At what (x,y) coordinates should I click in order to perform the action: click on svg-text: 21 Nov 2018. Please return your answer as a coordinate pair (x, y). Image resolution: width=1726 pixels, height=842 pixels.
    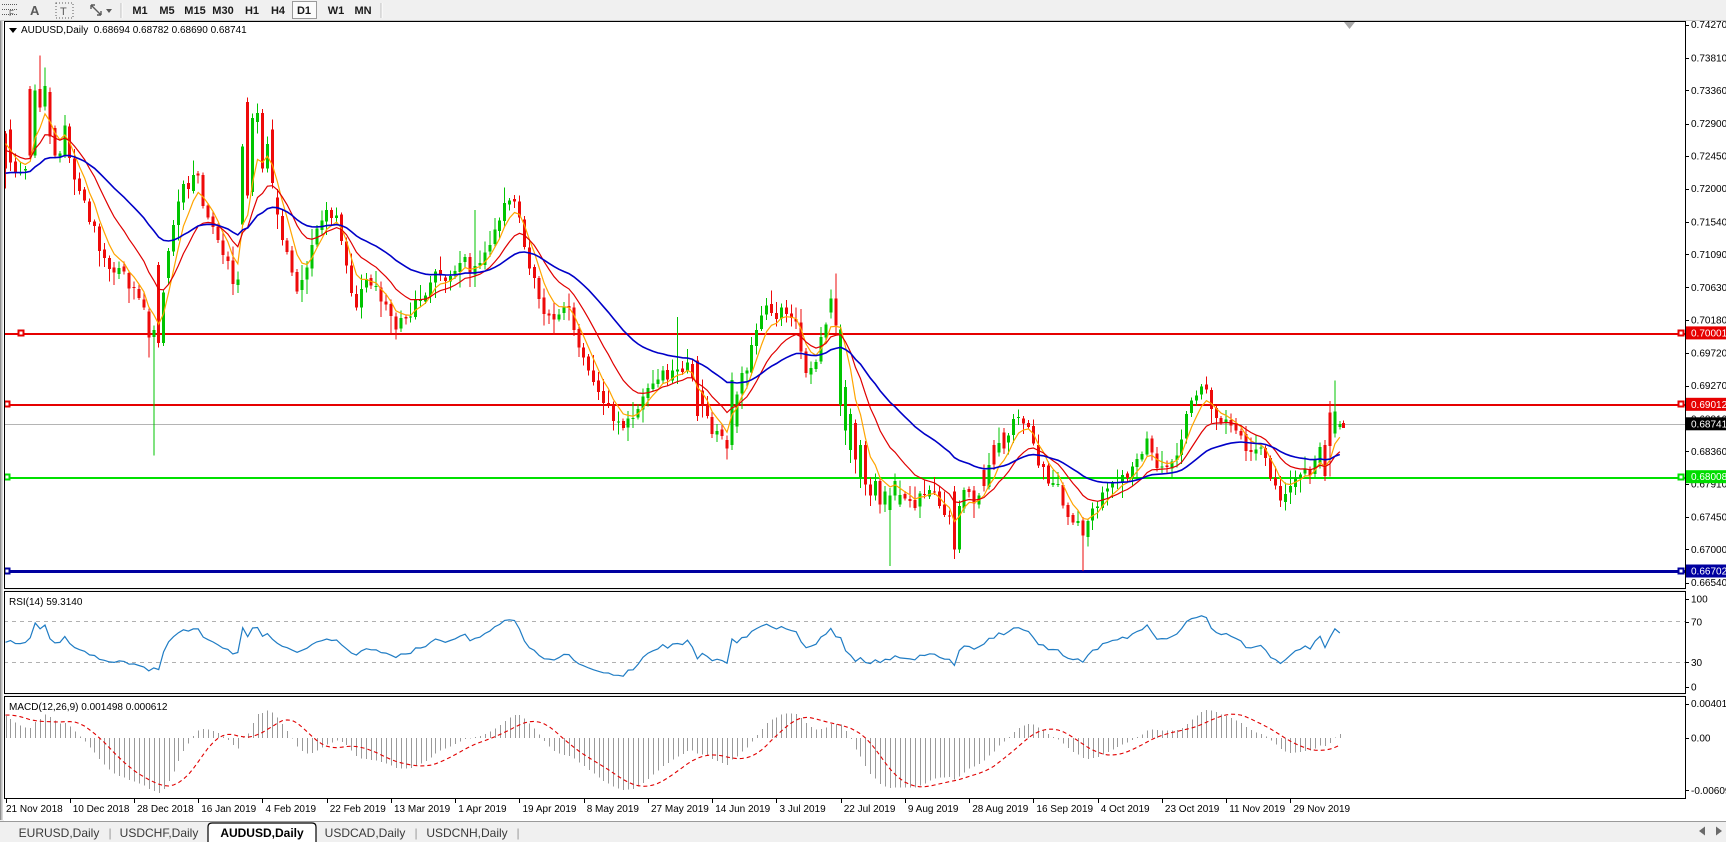
    Looking at the image, I should click on (34, 809).